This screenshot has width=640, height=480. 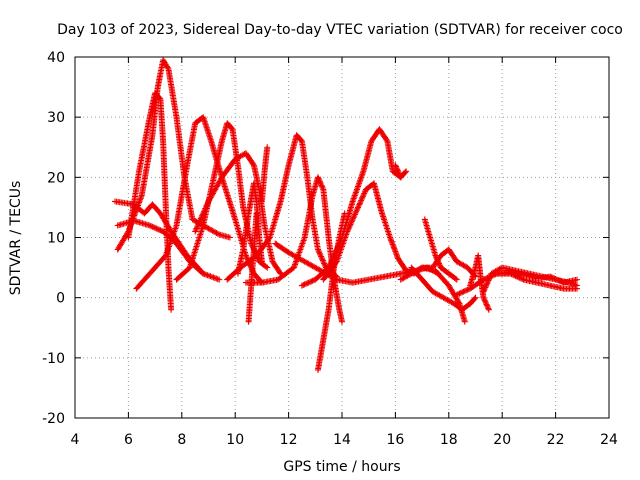 What do you see at coordinates (395, 440) in the screenshot?
I see `x-tick-label: 16` at bounding box center [395, 440].